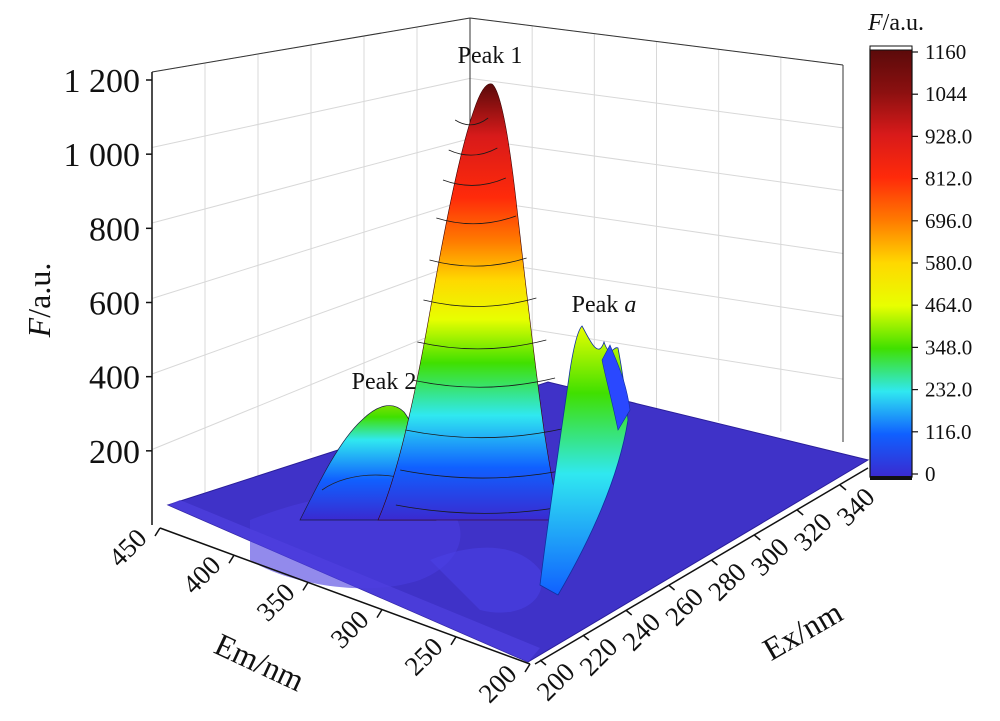 This screenshot has height=721, width=1000. Describe the element at coordinates (584, 460) in the screenshot. I see `peak-a-ridge` at that location.